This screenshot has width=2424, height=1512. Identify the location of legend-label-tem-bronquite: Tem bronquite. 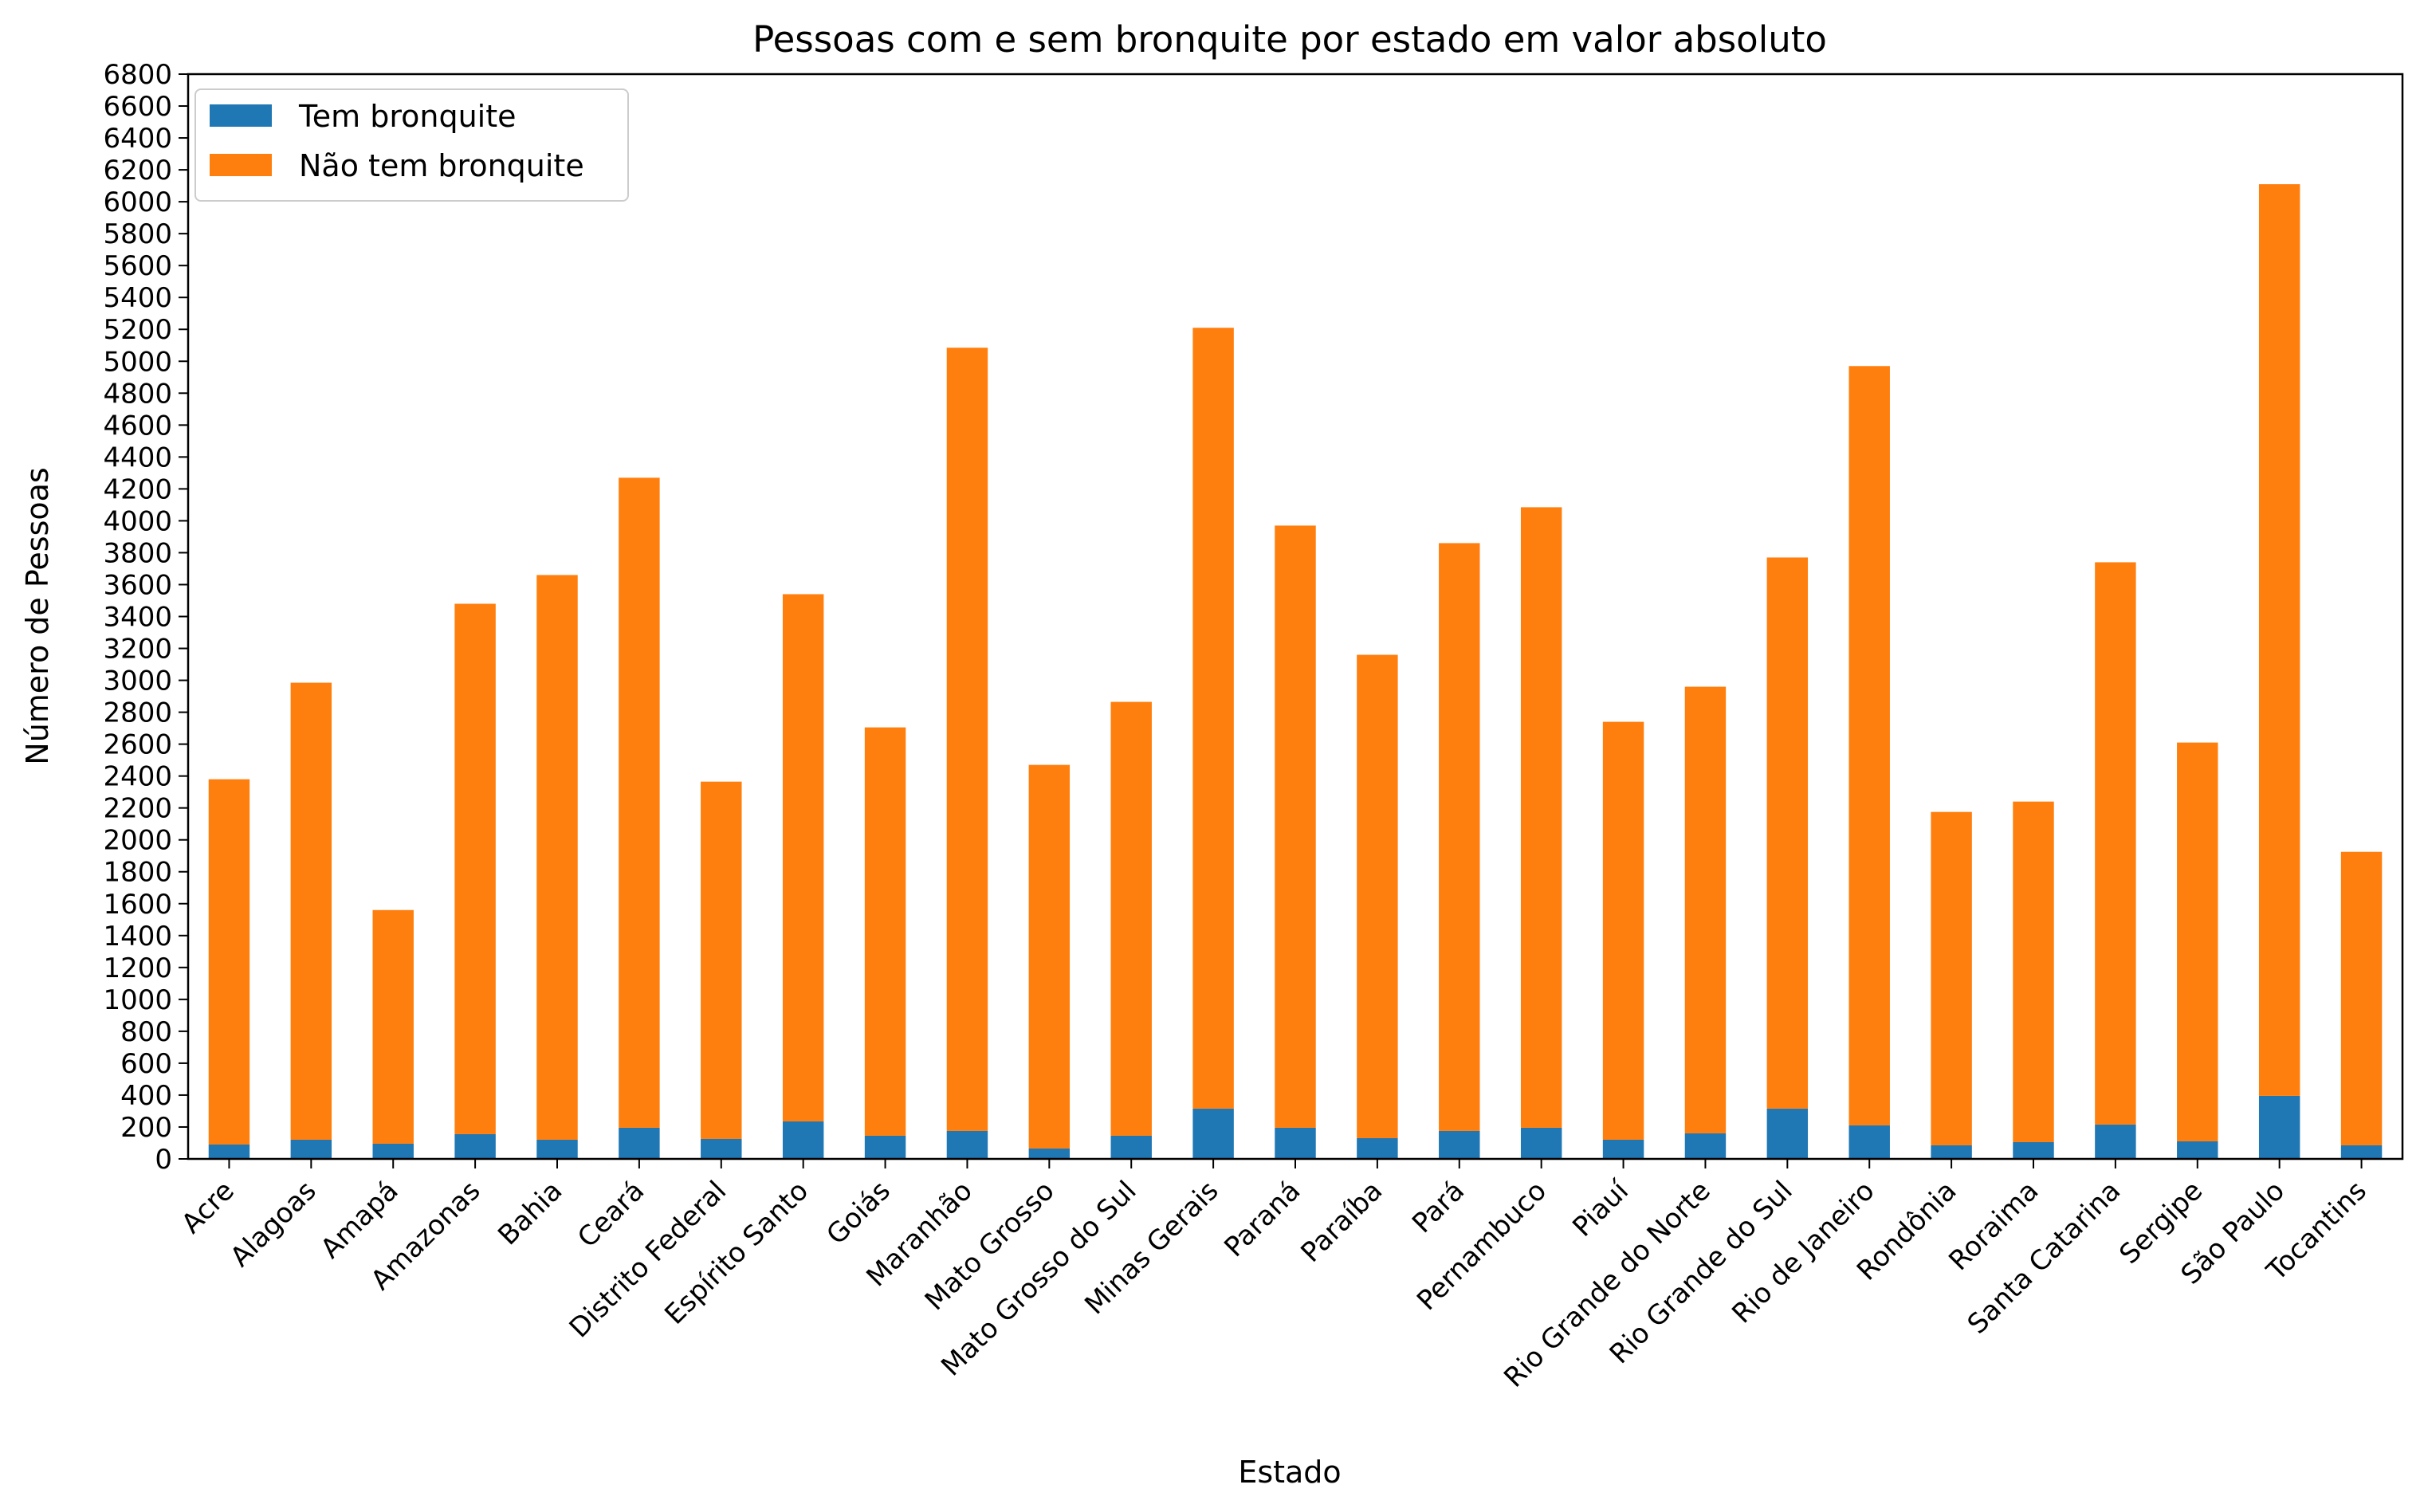
(407, 116).